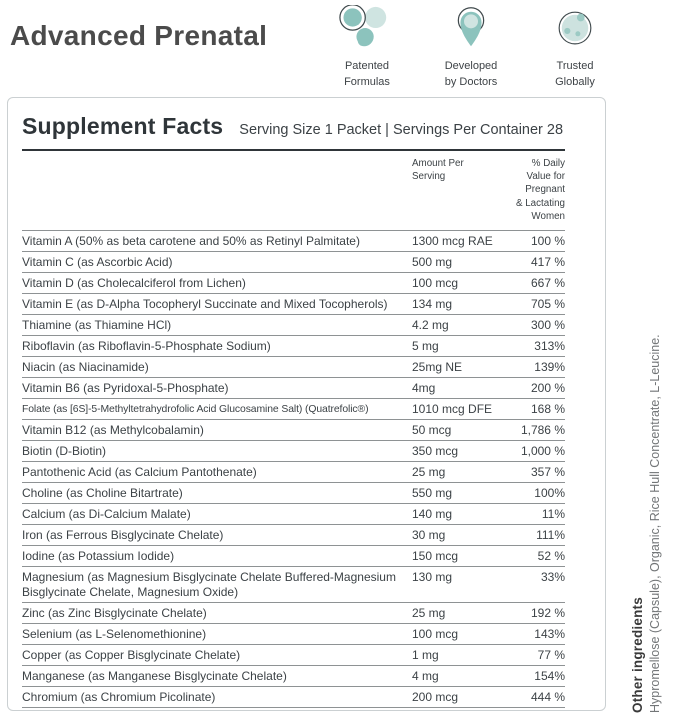  What do you see at coordinates (432, 513) in the screenshot?
I see `nutrient-amount: 140 mg` at bounding box center [432, 513].